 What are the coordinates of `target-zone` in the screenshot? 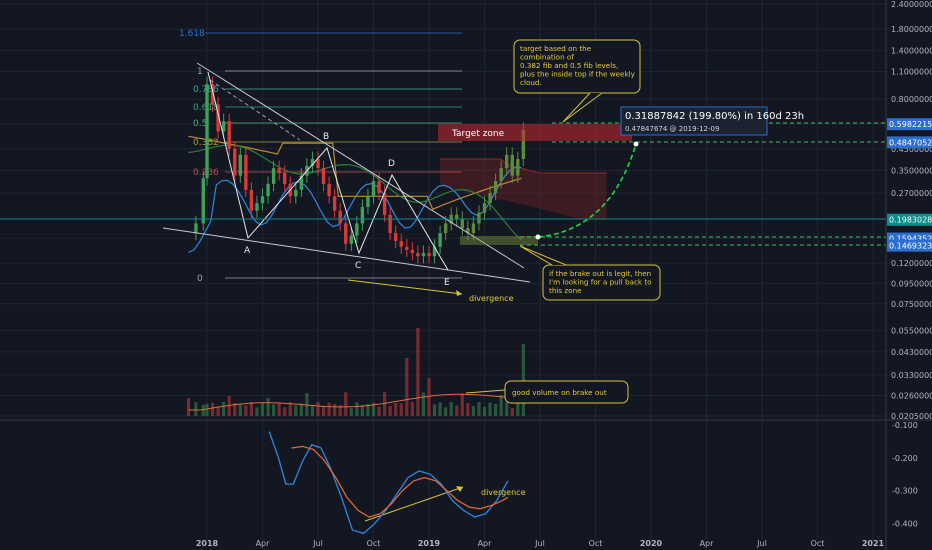 It's located at (535, 132).